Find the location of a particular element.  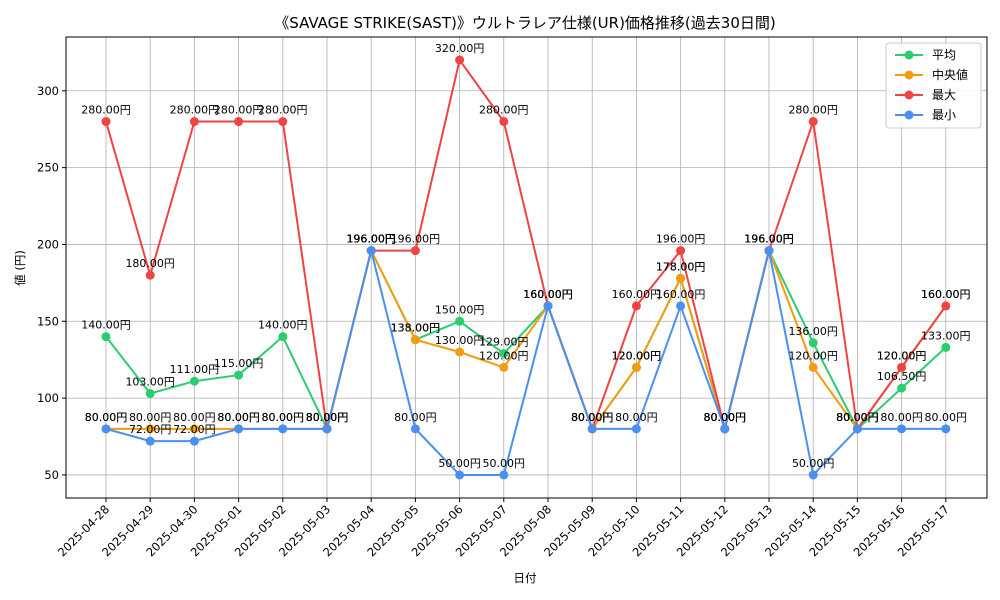

data-label: 129.00円 is located at coordinates (504, 342).